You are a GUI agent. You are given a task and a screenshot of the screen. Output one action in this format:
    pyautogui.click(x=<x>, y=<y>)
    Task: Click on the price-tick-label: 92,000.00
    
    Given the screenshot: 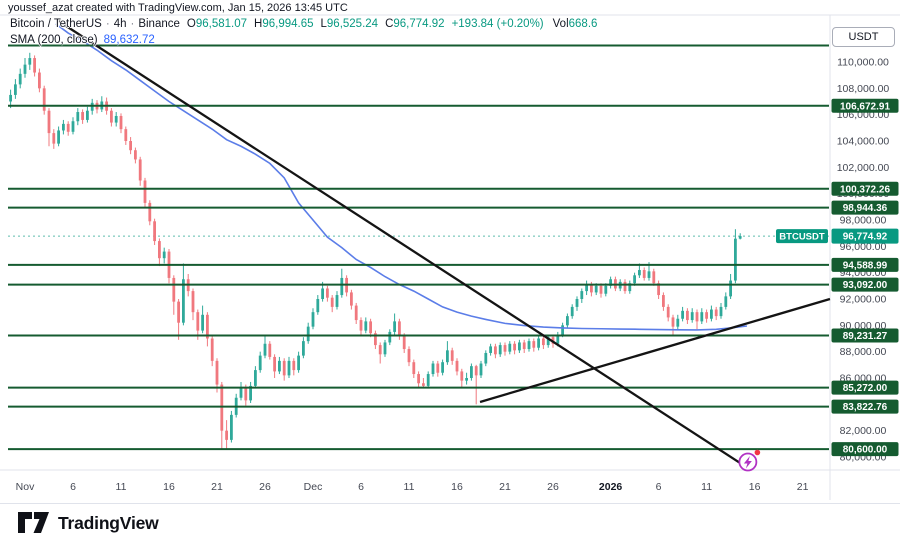 What is the action you would take?
    pyautogui.click(x=863, y=300)
    